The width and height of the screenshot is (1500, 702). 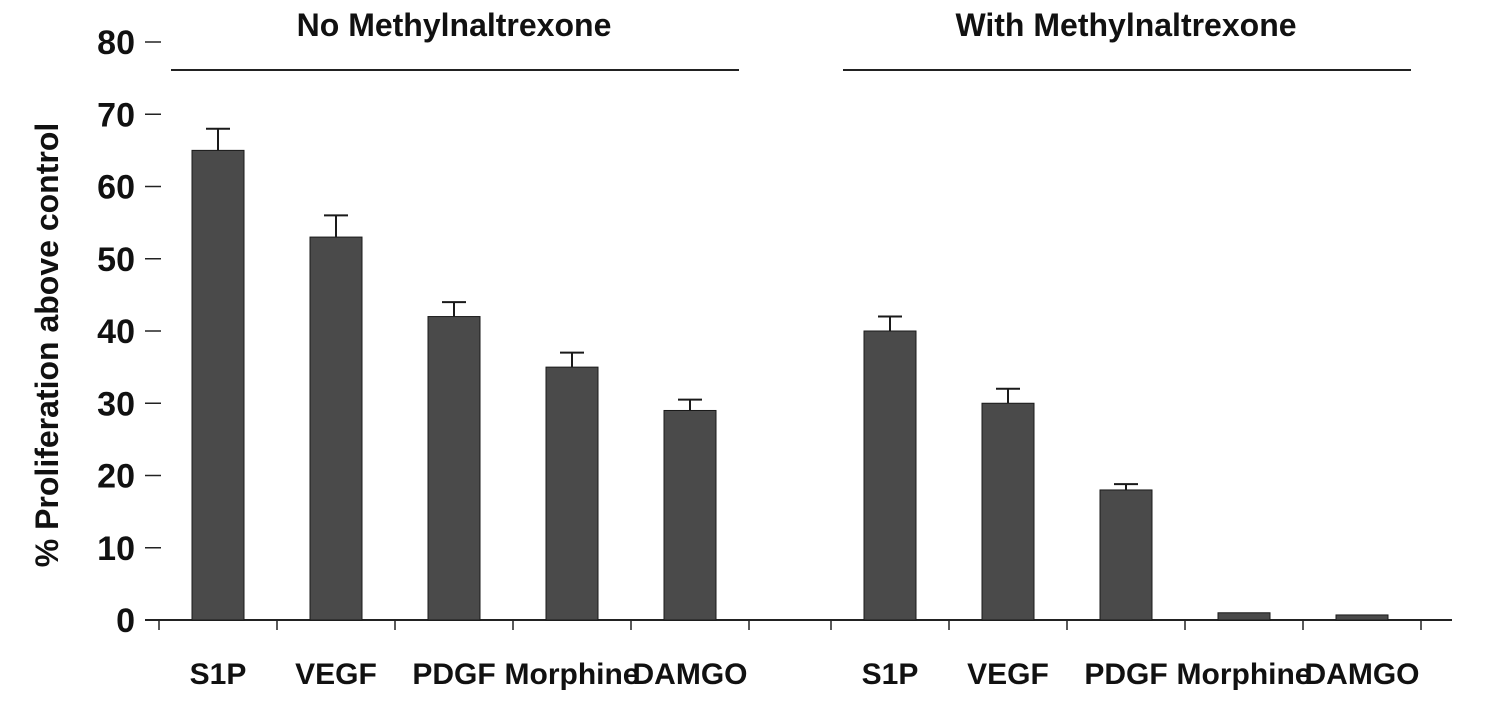 I want to click on y-axis: 0 10 20 30 40 50 60 70 80, so click(x=129, y=332).